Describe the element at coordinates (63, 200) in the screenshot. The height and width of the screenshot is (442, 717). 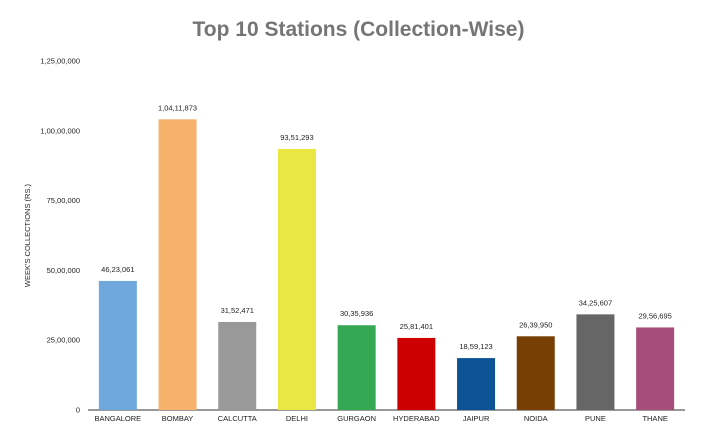
I see `y-tick-label: 75,00,000` at that location.